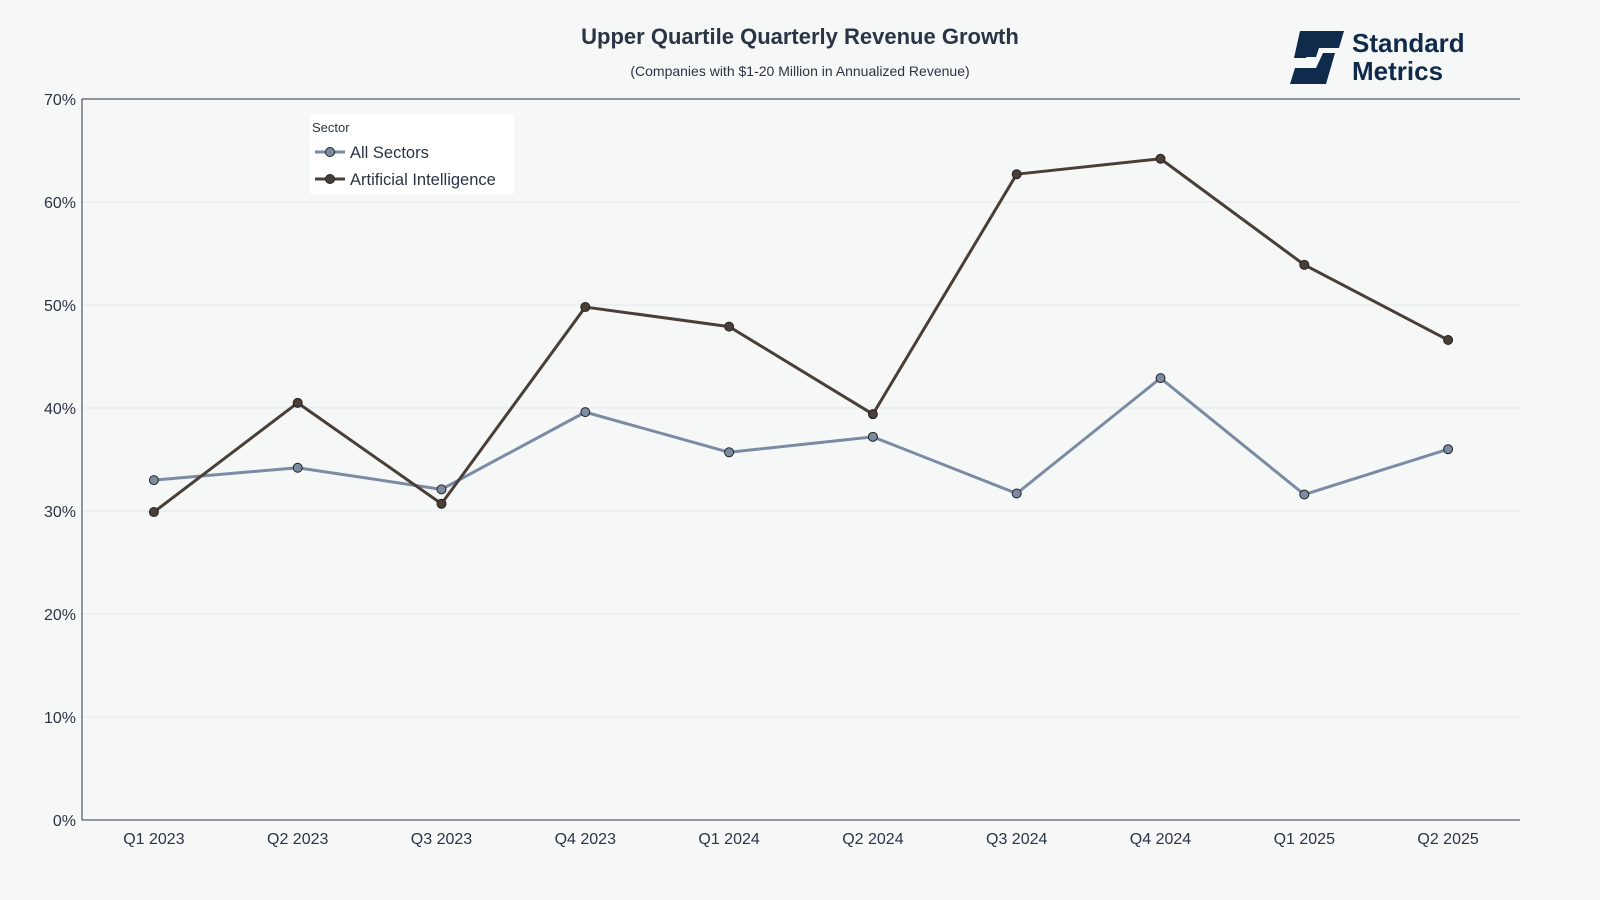 This screenshot has height=900, width=1600. What do you see at coordinates (1304, 839) in the screenshot?
I see `x-tick-label: Q1 2025` at bounding box center [1304, 839].